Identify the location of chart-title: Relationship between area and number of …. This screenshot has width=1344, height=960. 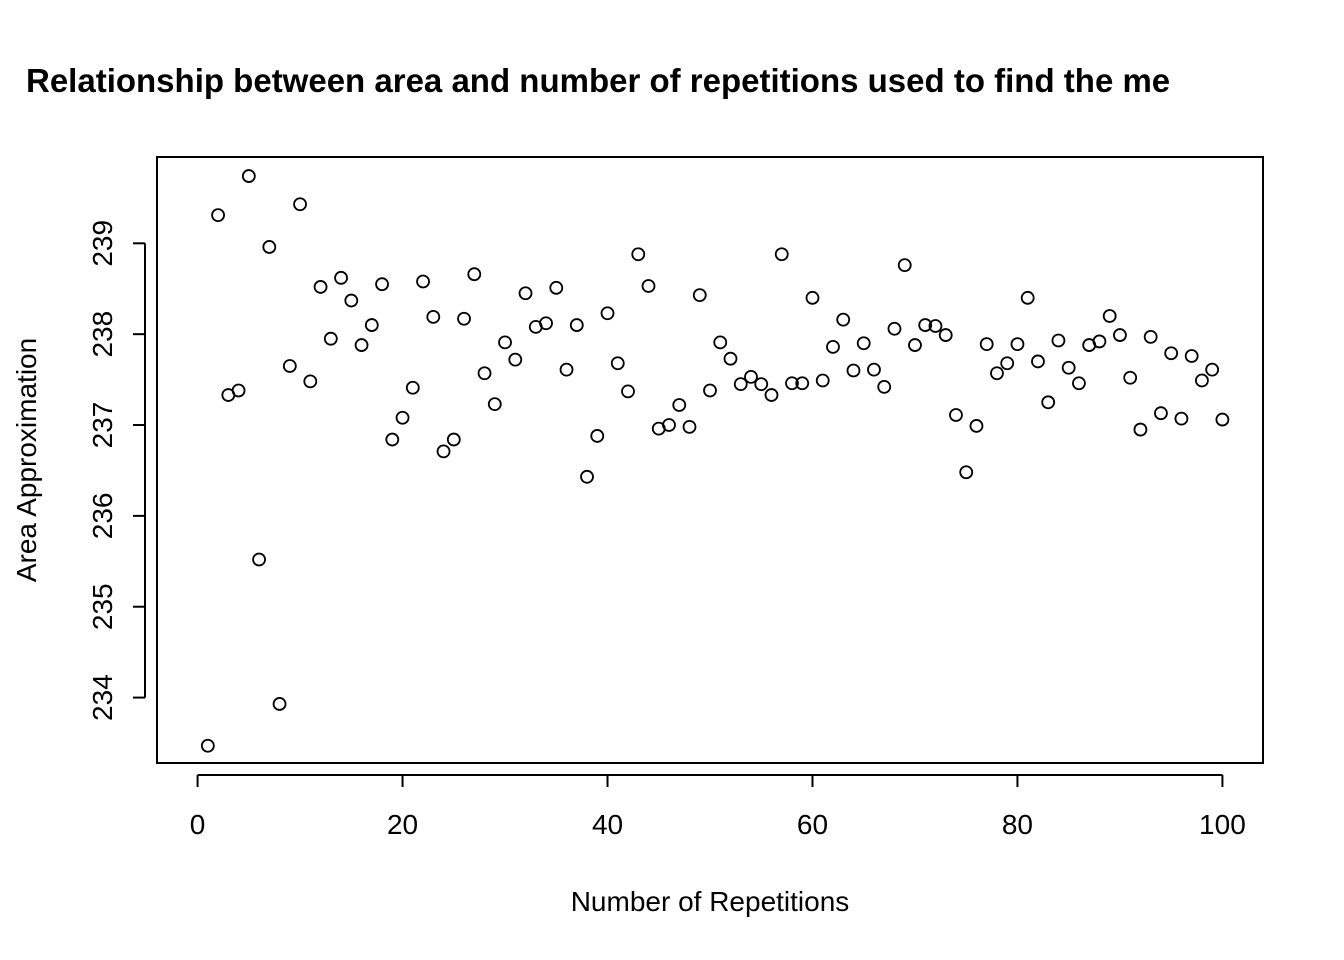
(598, 80).